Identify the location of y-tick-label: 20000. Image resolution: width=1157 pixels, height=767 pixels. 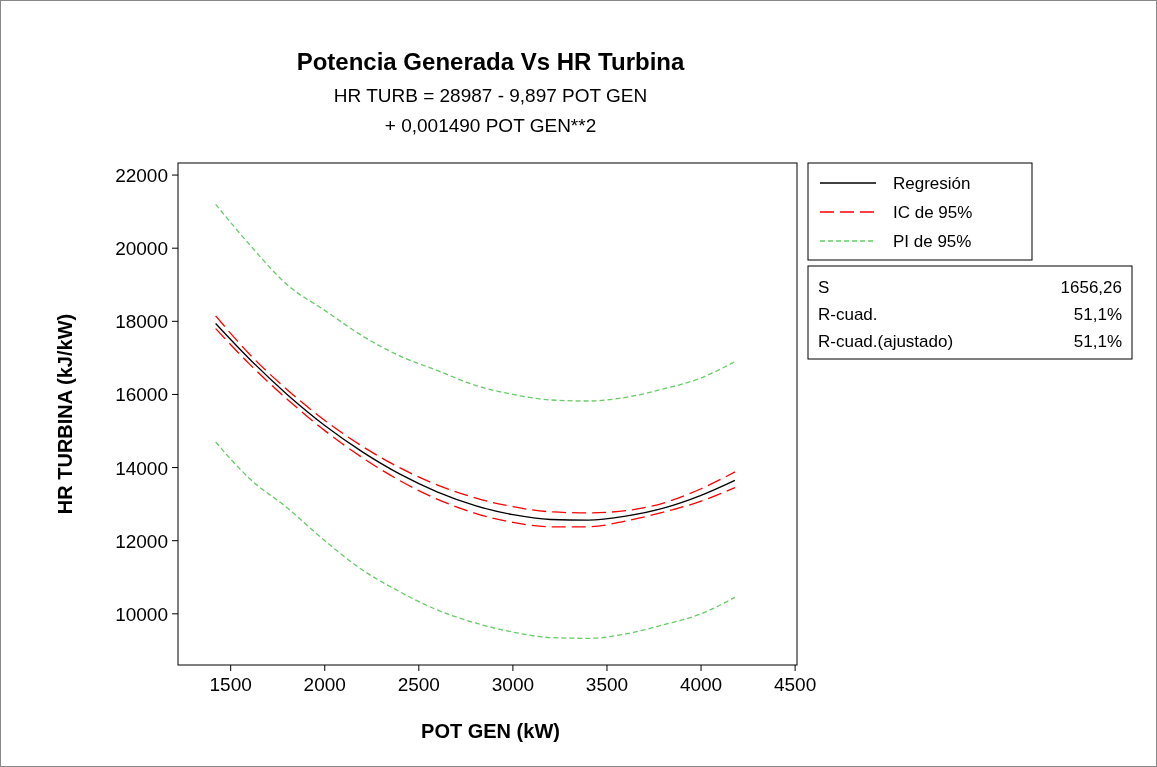
(141, 249).